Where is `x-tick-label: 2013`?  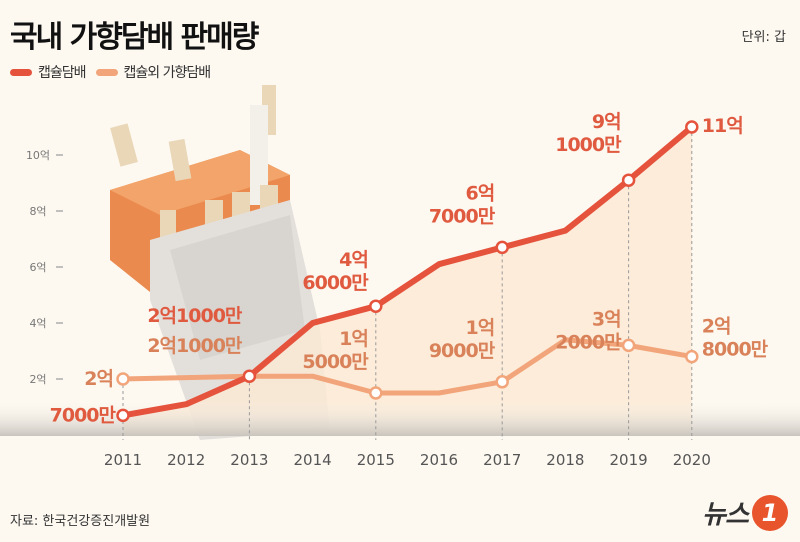 x-tick-label: 2013 is located at coordinates (249, 460).